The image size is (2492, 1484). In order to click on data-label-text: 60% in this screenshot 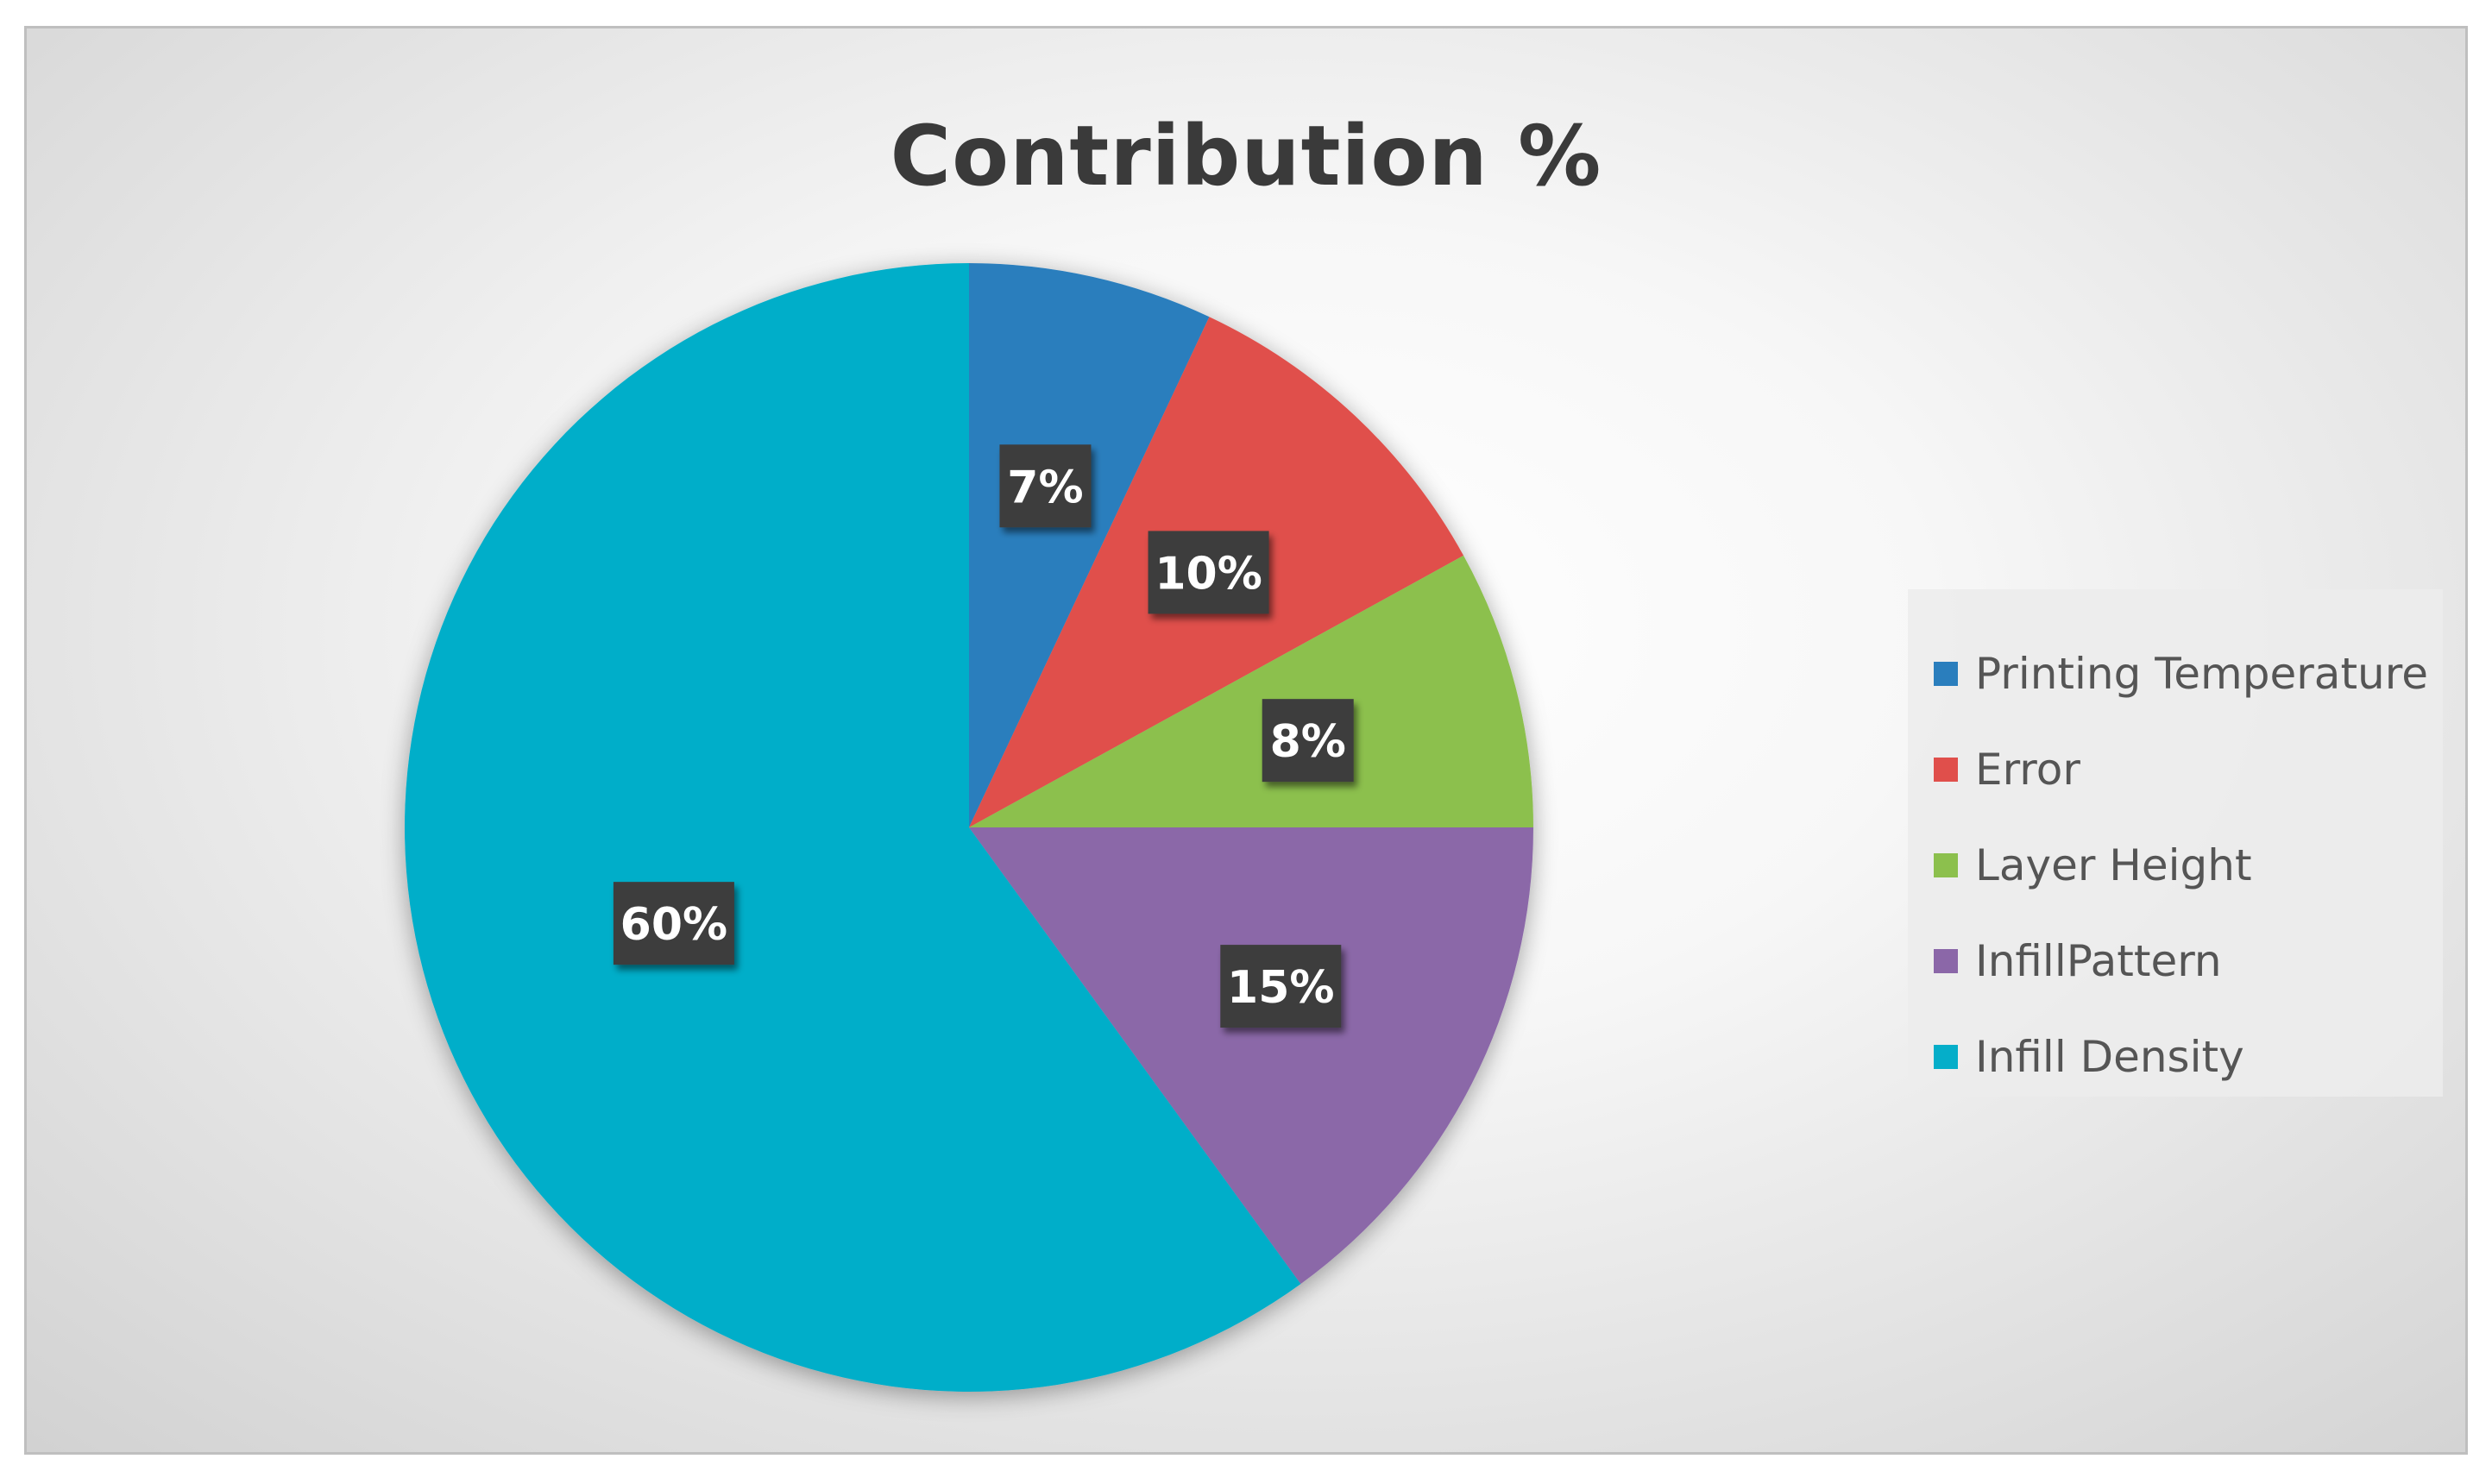, I will do `click(673, 925)`.